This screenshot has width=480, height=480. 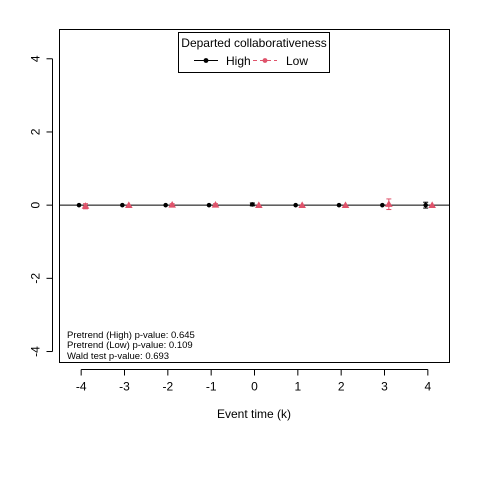 What do you see at coordinates (238, 61) in the screenshot?
I see `legend-label-high: High` at bounding box center [238, 61].